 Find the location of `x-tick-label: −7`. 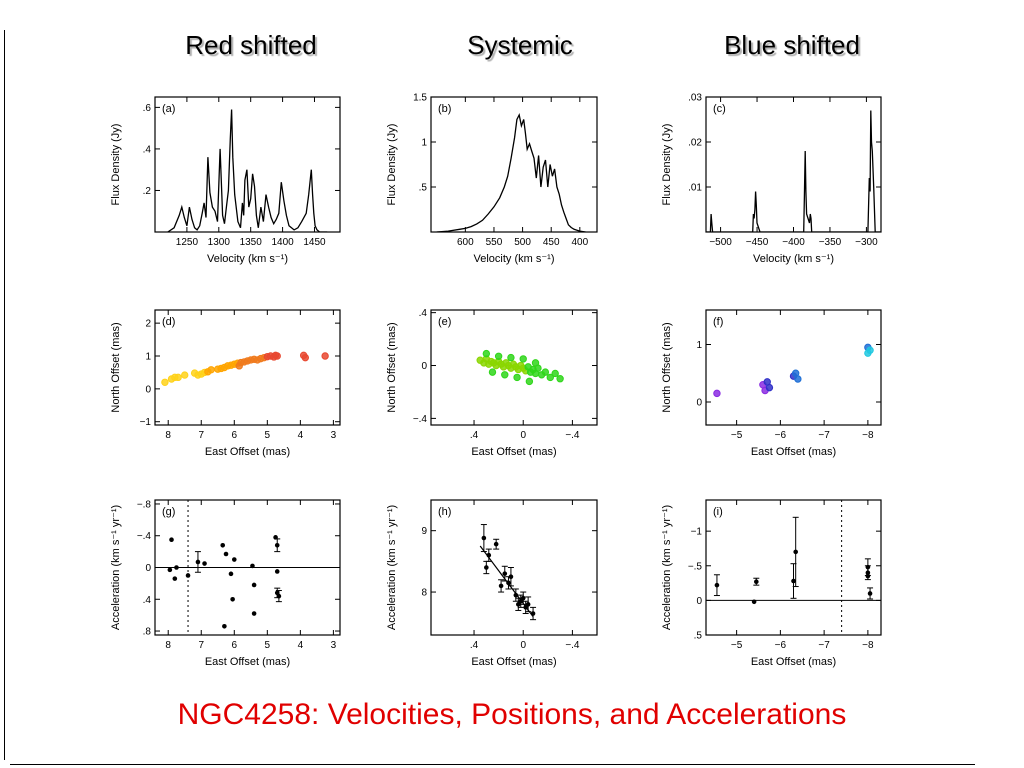

x-tick-label: −7 is located at coordinates (824, 435).